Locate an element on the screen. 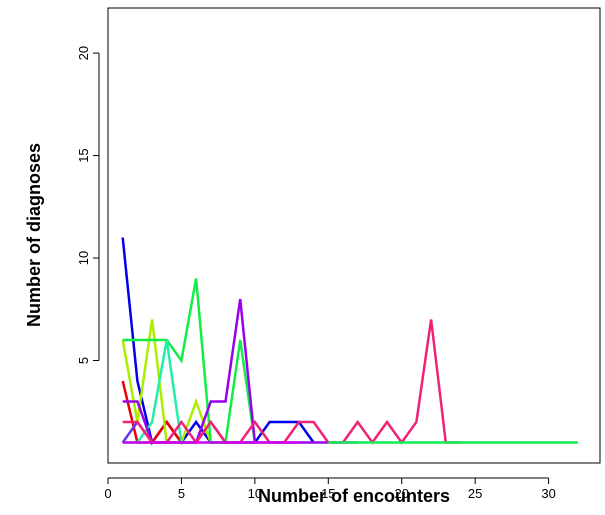  x-tick-label: 5 is located at coordinates (181, 493).